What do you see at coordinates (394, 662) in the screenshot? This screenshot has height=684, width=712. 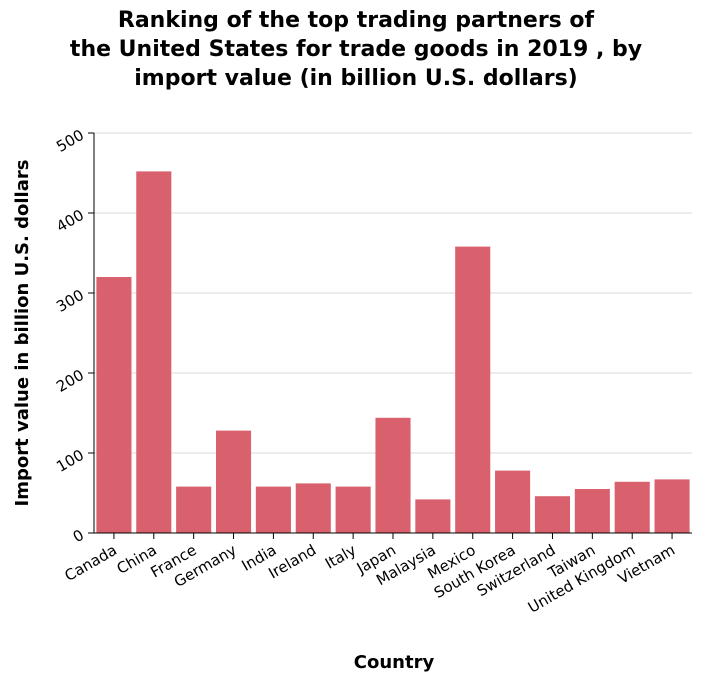 I see `x-axis-title: Country` at bounding box center [394, 662].